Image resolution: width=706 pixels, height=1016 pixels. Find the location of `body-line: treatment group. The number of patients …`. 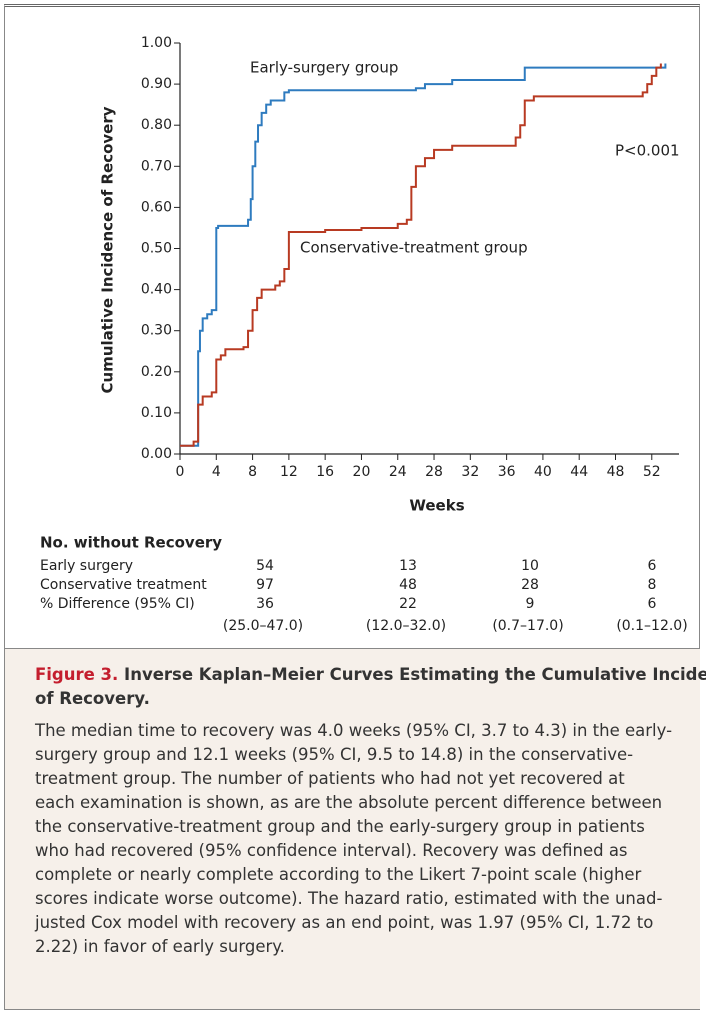

body-line: treatment group. The number of patients … is located at coordinates (330, 778).